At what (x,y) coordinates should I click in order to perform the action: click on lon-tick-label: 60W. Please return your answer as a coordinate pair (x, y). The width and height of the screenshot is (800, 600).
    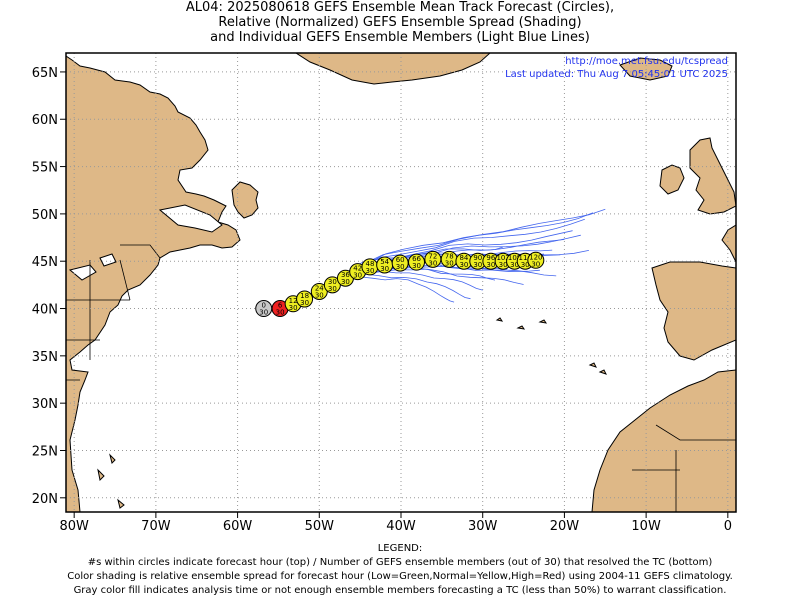
    Looking at the image, I should click on (238, 526).